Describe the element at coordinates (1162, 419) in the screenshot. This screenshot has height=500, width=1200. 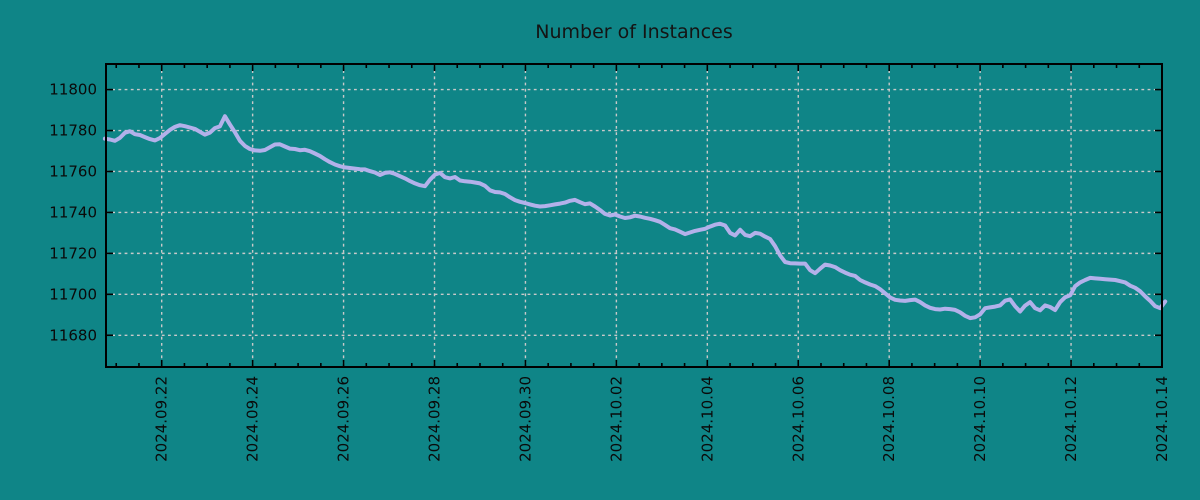
I see `x-tick-label: 2024.10.14` at that location.